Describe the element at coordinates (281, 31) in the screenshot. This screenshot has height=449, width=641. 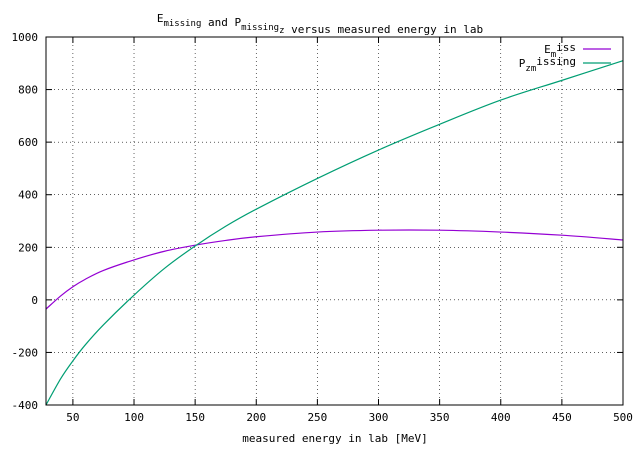
I see `title-subsubscript: z` at that location.